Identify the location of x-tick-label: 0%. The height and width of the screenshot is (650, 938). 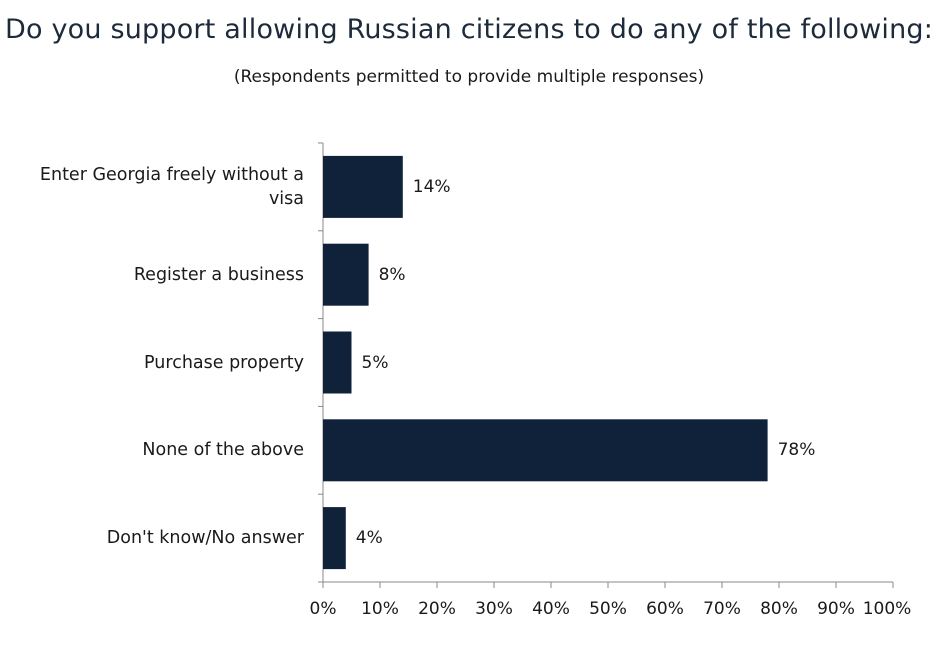
(323, 609).